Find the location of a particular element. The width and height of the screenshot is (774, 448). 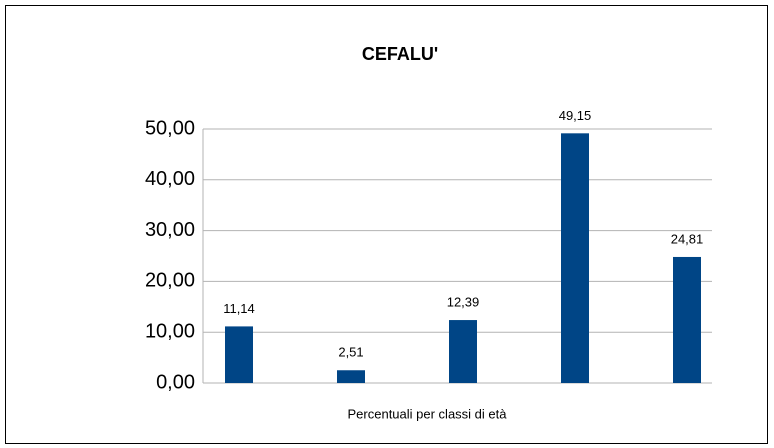

value-label: 11,14 is located at coordinates (239, 308).